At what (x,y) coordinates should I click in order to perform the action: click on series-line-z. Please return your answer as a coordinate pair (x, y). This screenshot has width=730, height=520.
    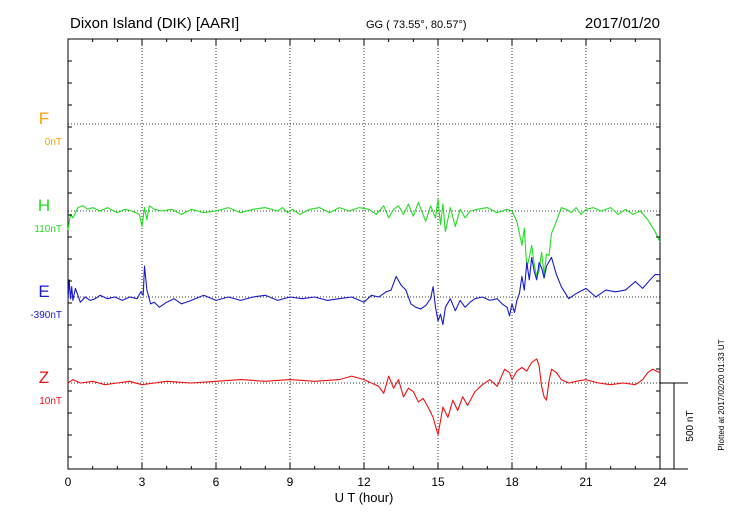
    Looking at the image, I should click on (364, 397).